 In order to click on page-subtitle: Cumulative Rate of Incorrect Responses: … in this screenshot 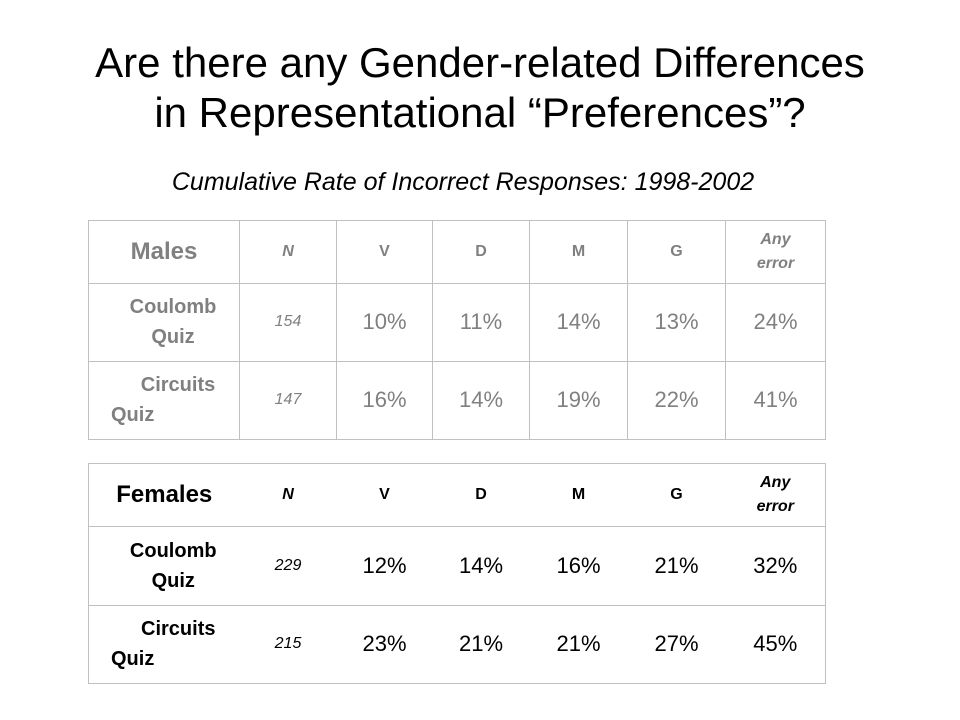, I will do `click(463, 182)`.